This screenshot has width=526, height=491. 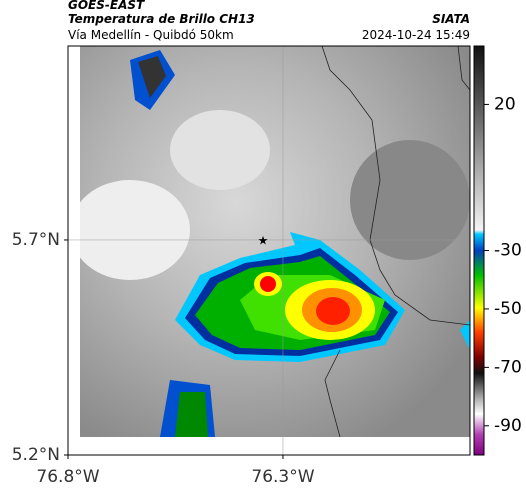 I want to click on colorbar-tick-label: 20, so click(x=505, y=104).